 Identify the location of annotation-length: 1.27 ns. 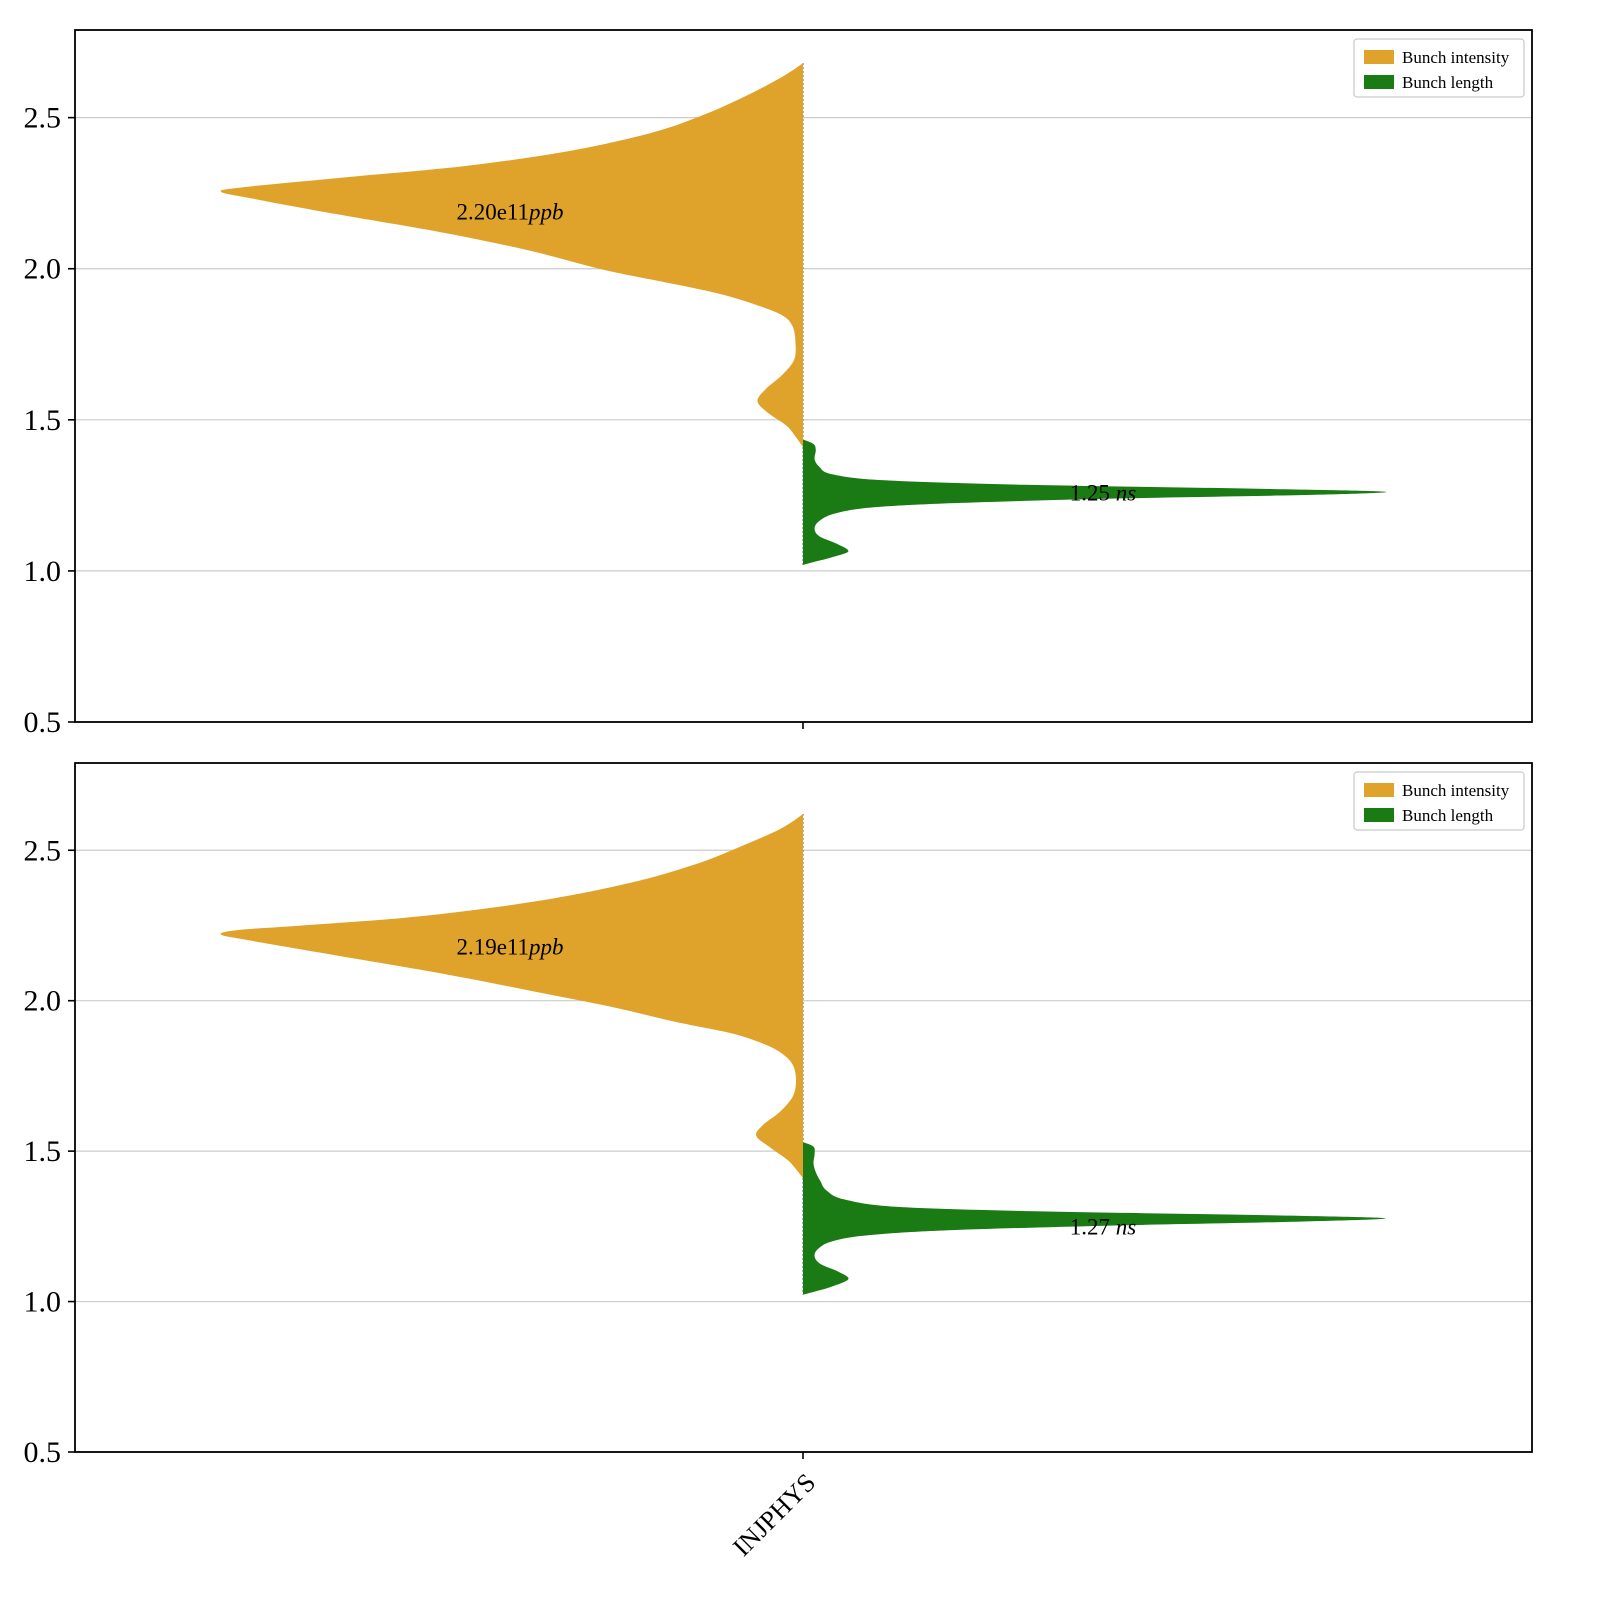
(1103, 1226).